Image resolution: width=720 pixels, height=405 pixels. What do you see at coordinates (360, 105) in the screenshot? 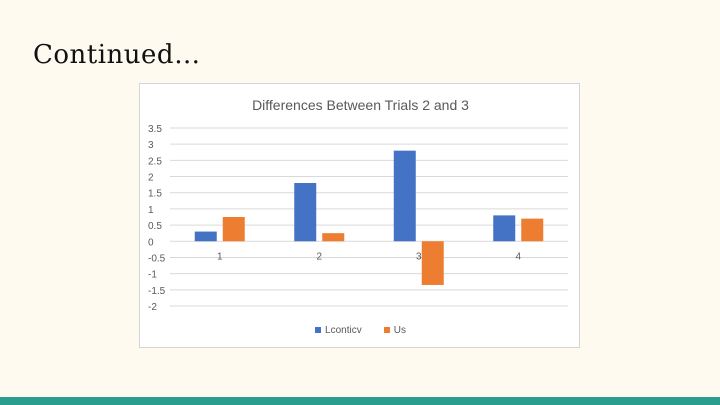
I see `chart-title: Differences Between Trials 2 and 3` at bounding box center [360, 105].